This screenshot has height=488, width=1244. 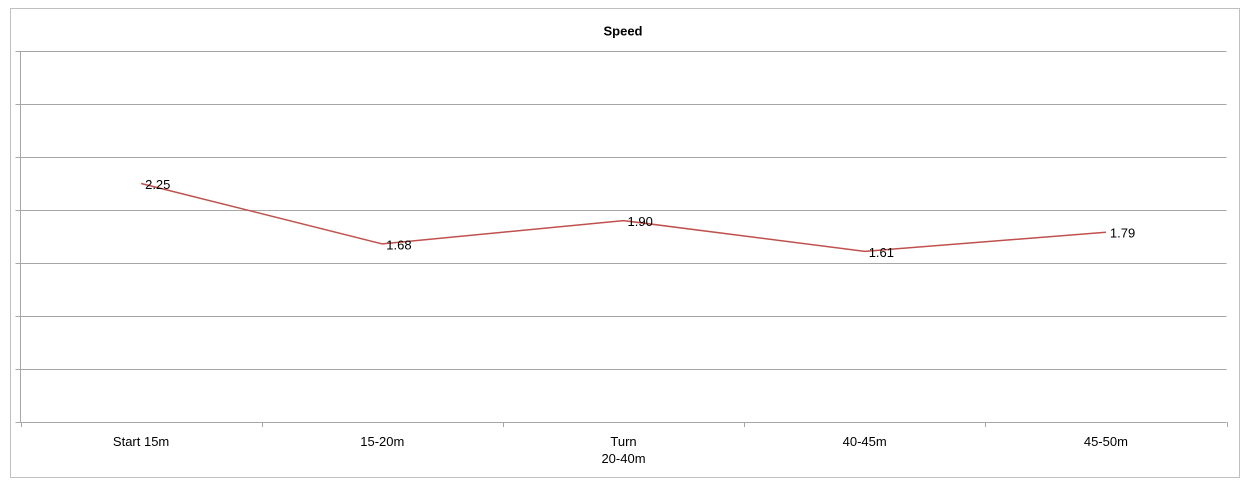 I want to click on chart-title: Speed, so click(x=622, y=30).